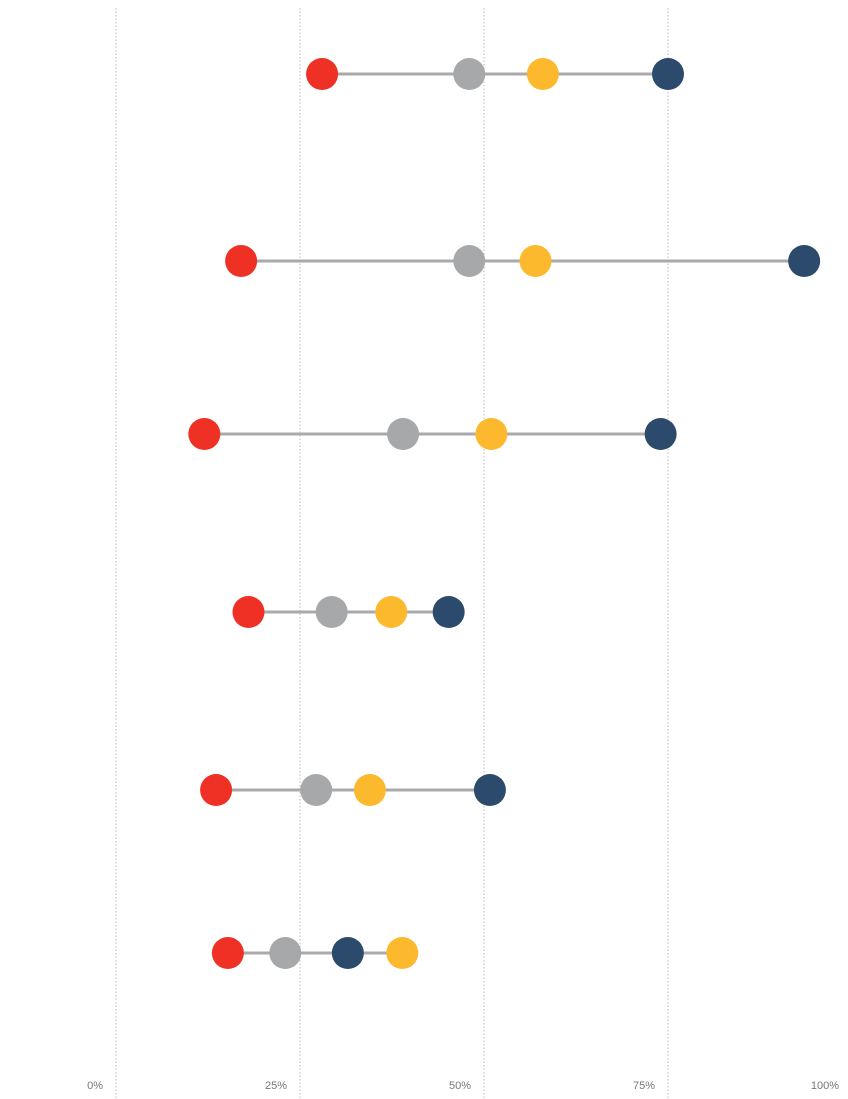 The height and width of the screenshot is (1099, 848). Describe the element at coordinates (644, 1086) in the screenshot. I see `x-tick-label: 75%` at that location.